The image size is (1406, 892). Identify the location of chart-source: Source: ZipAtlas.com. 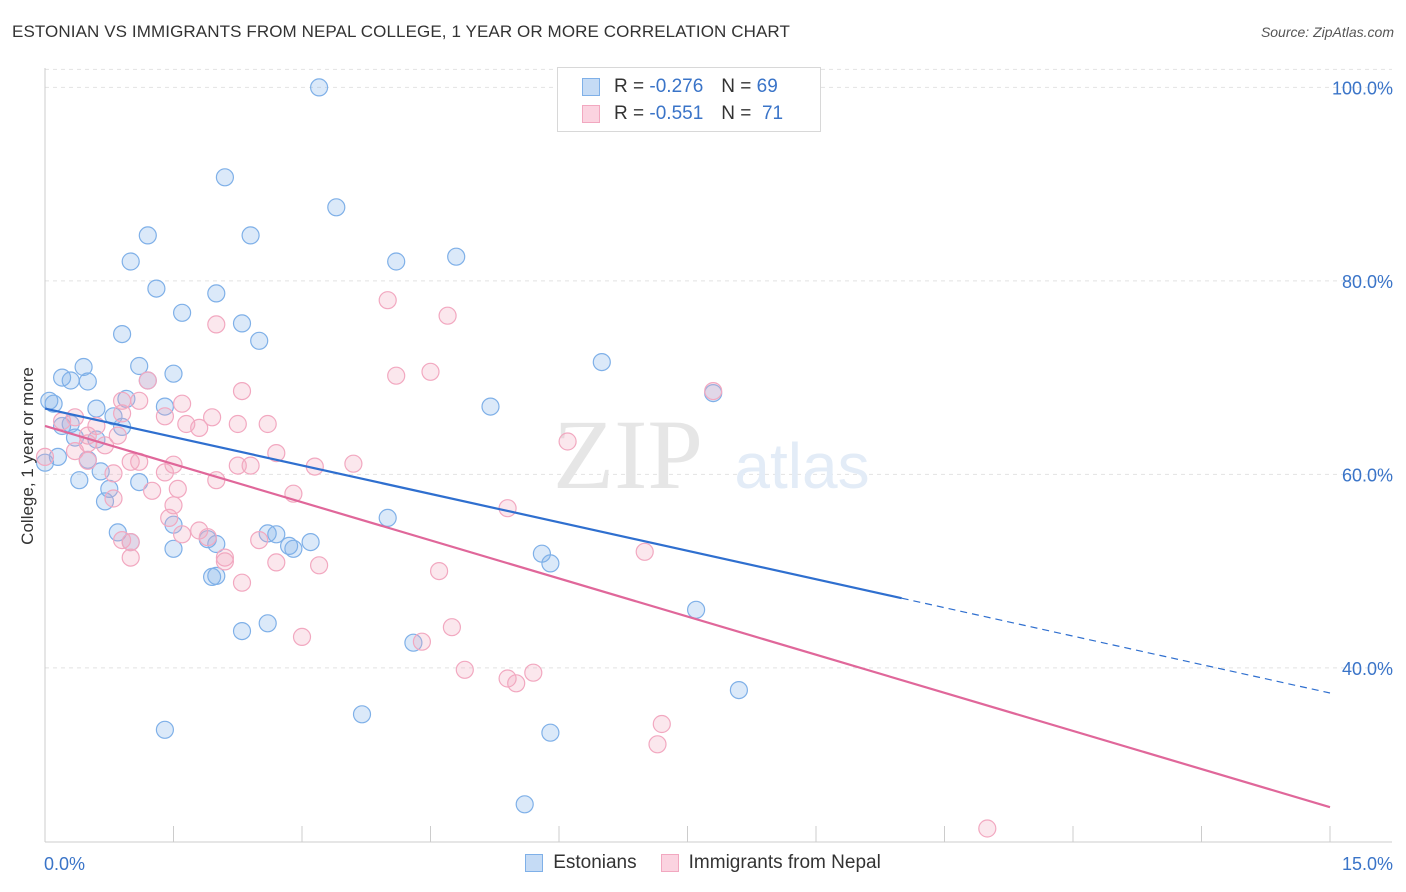
(1327, 32).